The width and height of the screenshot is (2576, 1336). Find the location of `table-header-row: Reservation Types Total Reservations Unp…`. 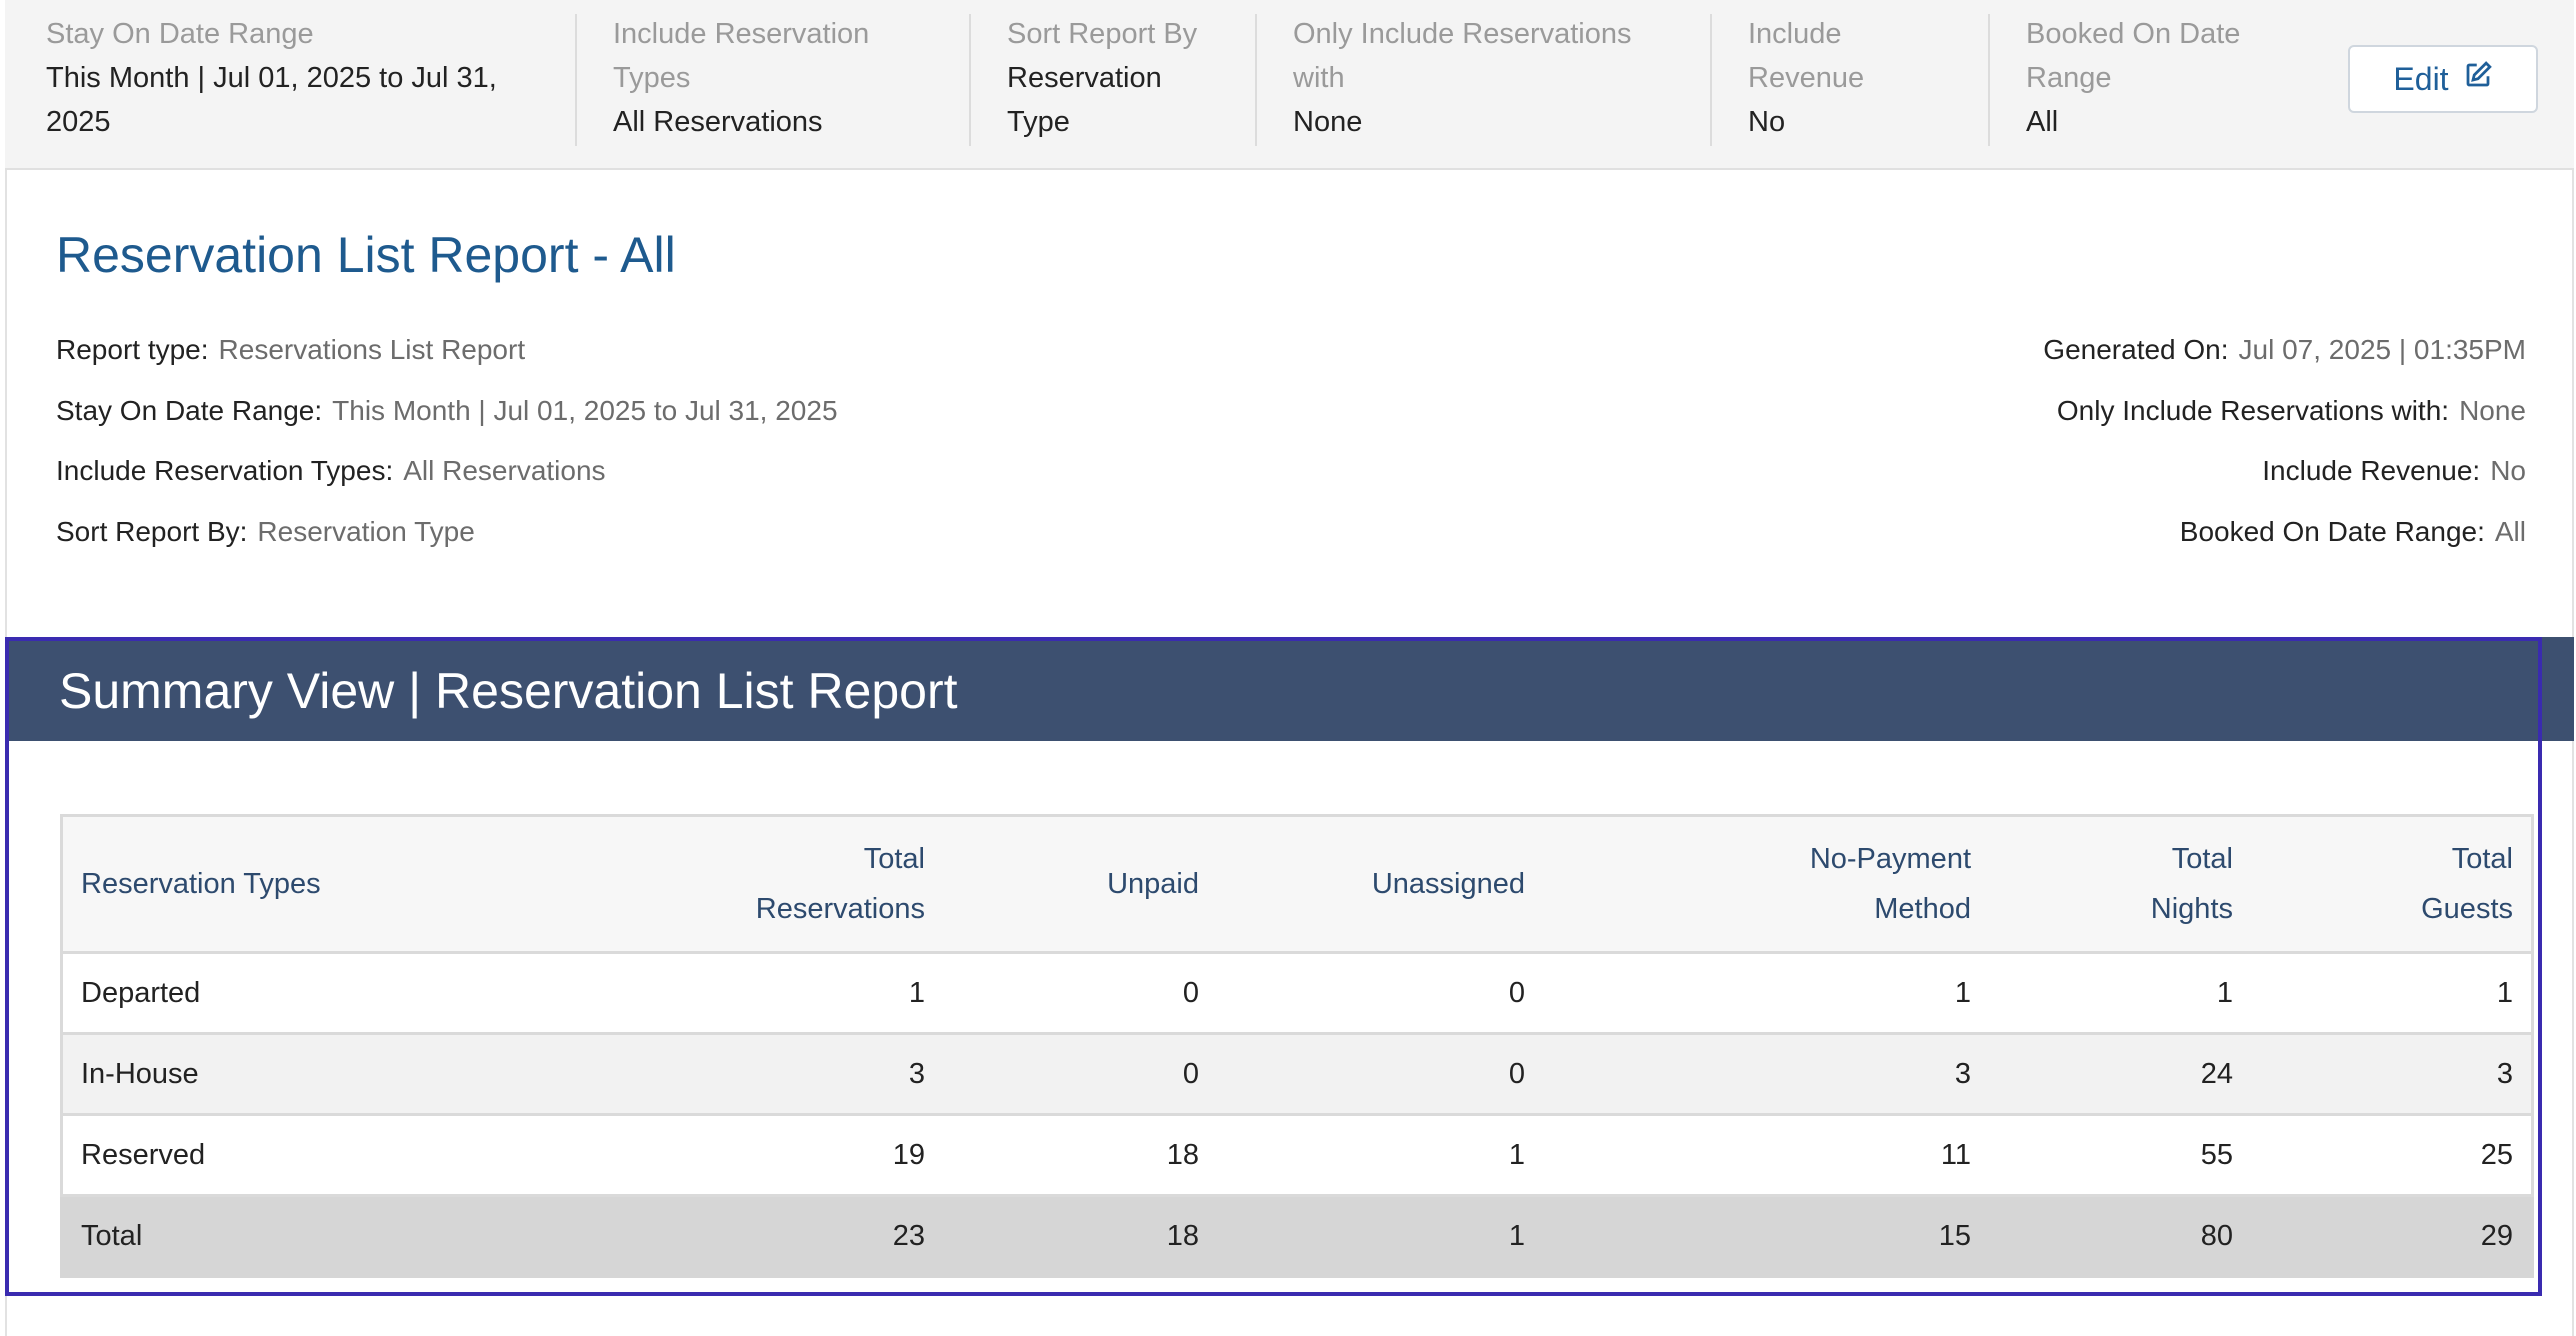

table-header-row: Reservation Types Total Reservations Unp… is located at coordinates (1297, 884).